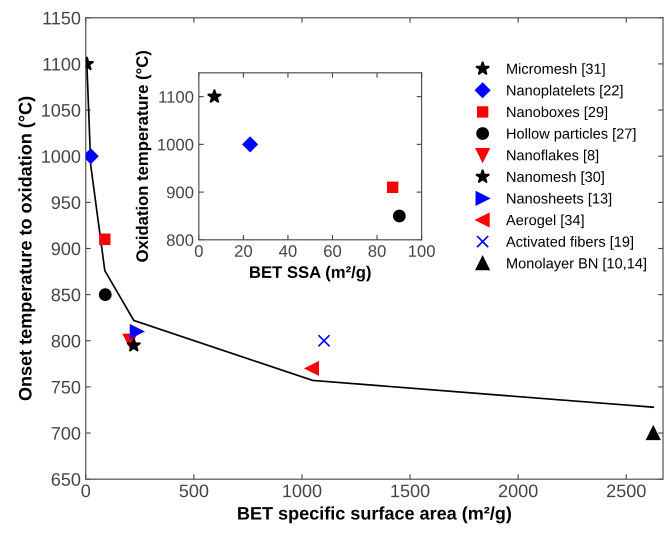 This screenshot has height=539, width=665. I want to click on x-axis-title: BET specific surface area (m²/g), so click(374, 515).